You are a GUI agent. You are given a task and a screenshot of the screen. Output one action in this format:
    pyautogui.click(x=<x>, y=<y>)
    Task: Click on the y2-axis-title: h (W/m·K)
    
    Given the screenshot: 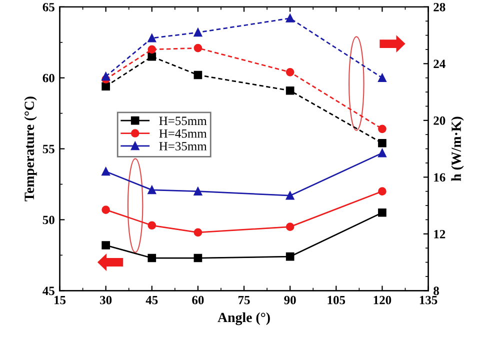 What is the action you would take?
    pyautogui.click(x=457, y=149)
    